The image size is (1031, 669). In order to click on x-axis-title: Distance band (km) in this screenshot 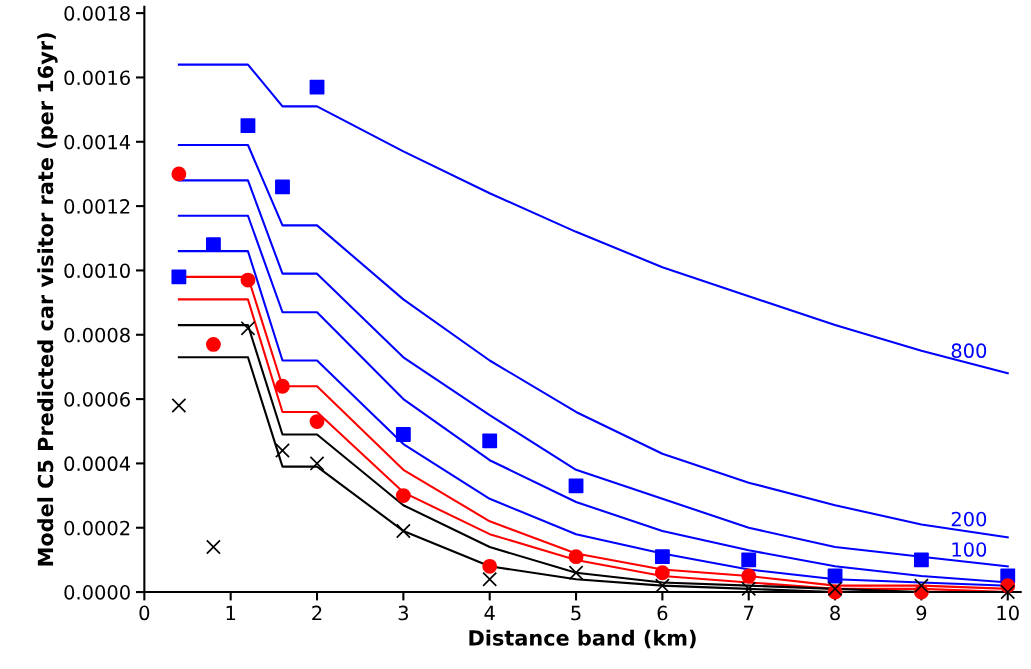, I will do `click(582, 639)`.